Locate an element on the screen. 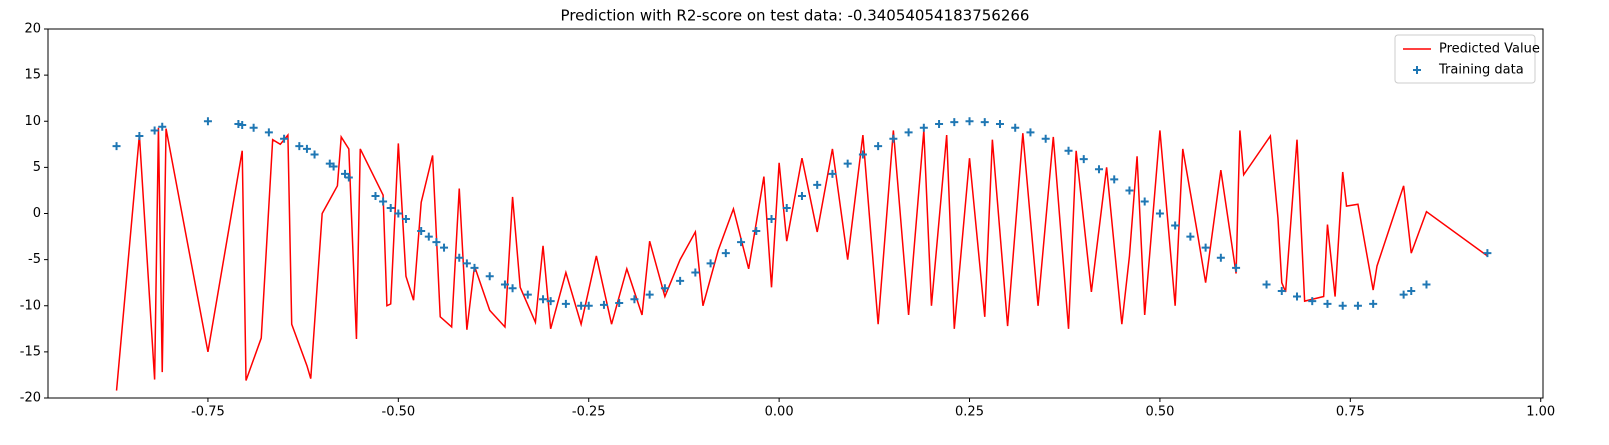 Image resolution: width=1609 pixels, height=445 pixels. y-tick-label: 5 is located at coordinates (37, 167).